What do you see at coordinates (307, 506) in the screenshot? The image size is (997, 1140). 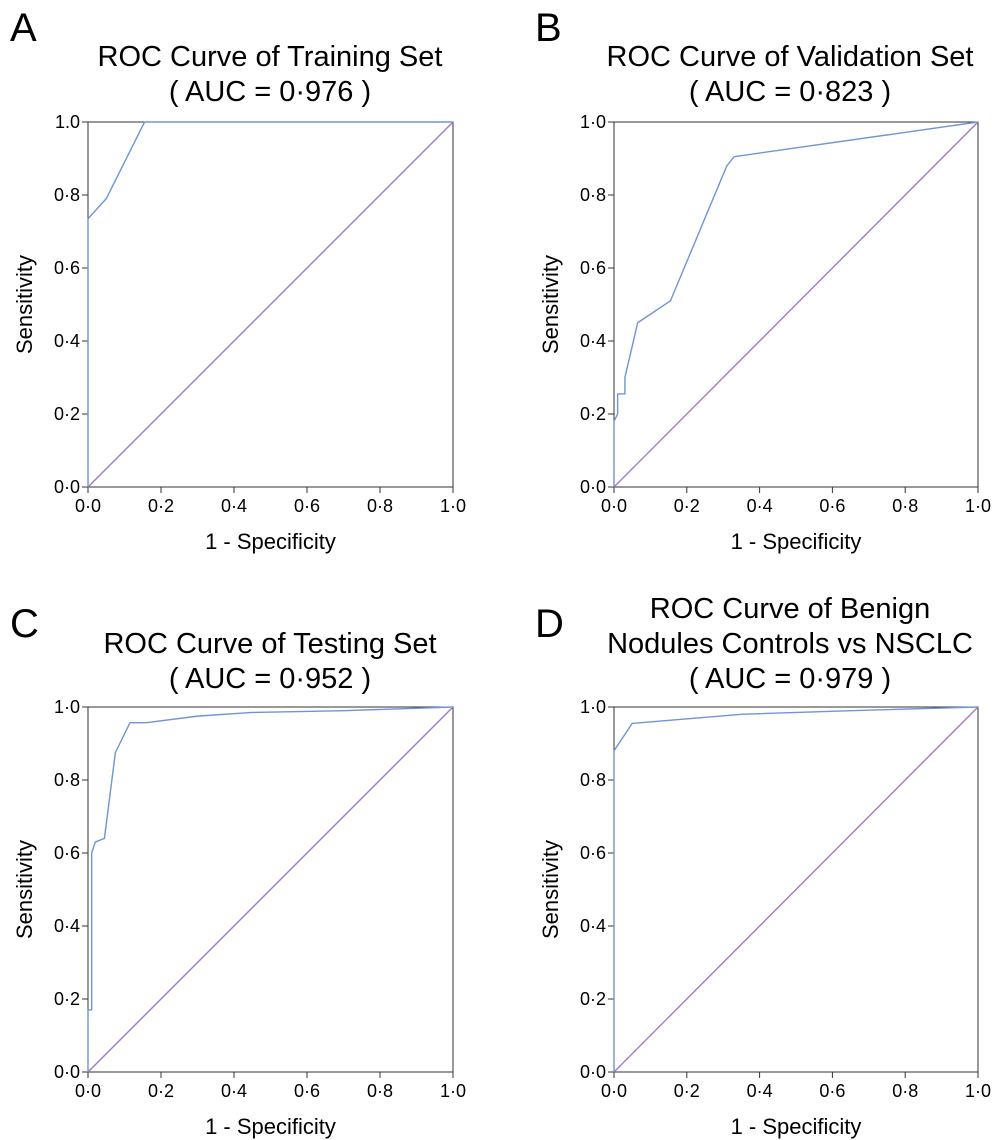 I see `x-tick-label-a-3: 0·6` at bounding box center [307, 506].